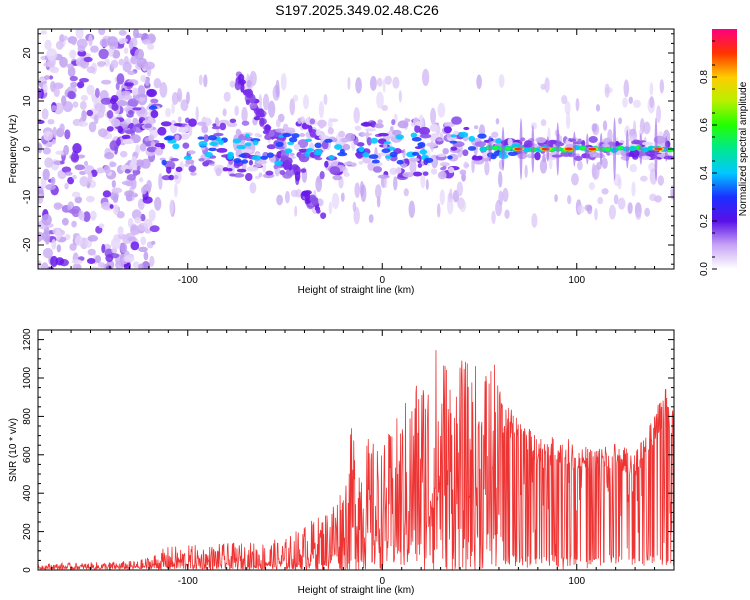 The width and height of the screenshot is (750, 600). Describe the element at coordinates (27, 377) in the screenshot. I see `y-tick-label: 1000` at that location.